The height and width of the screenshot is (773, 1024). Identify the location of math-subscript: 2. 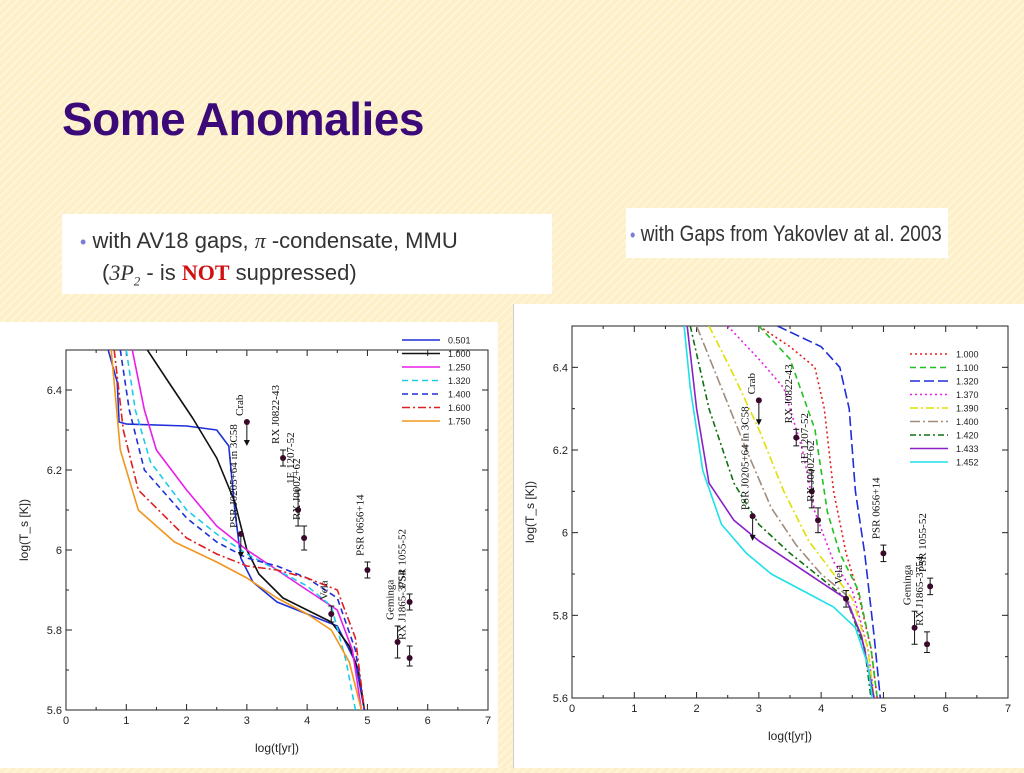
(137, 281).